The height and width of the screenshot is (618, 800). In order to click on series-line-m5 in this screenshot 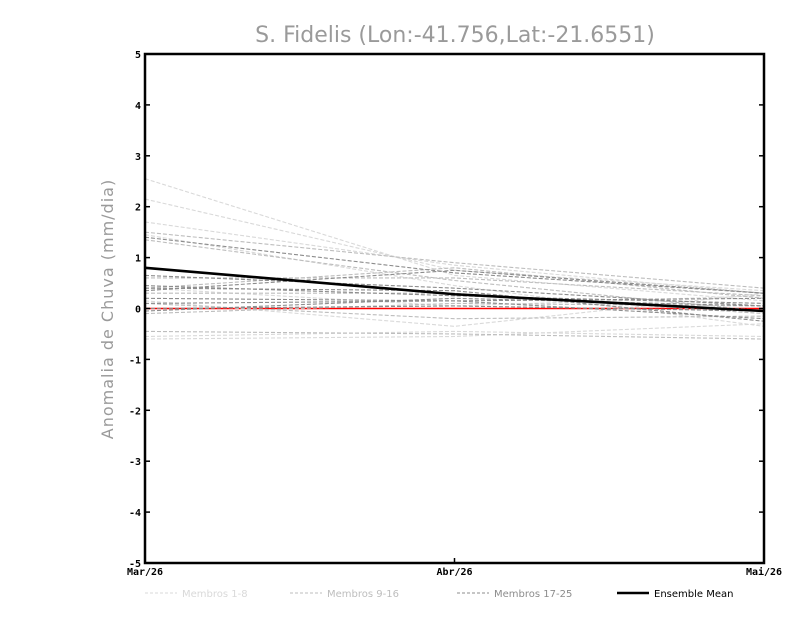, I will do `click(454, 334)`.